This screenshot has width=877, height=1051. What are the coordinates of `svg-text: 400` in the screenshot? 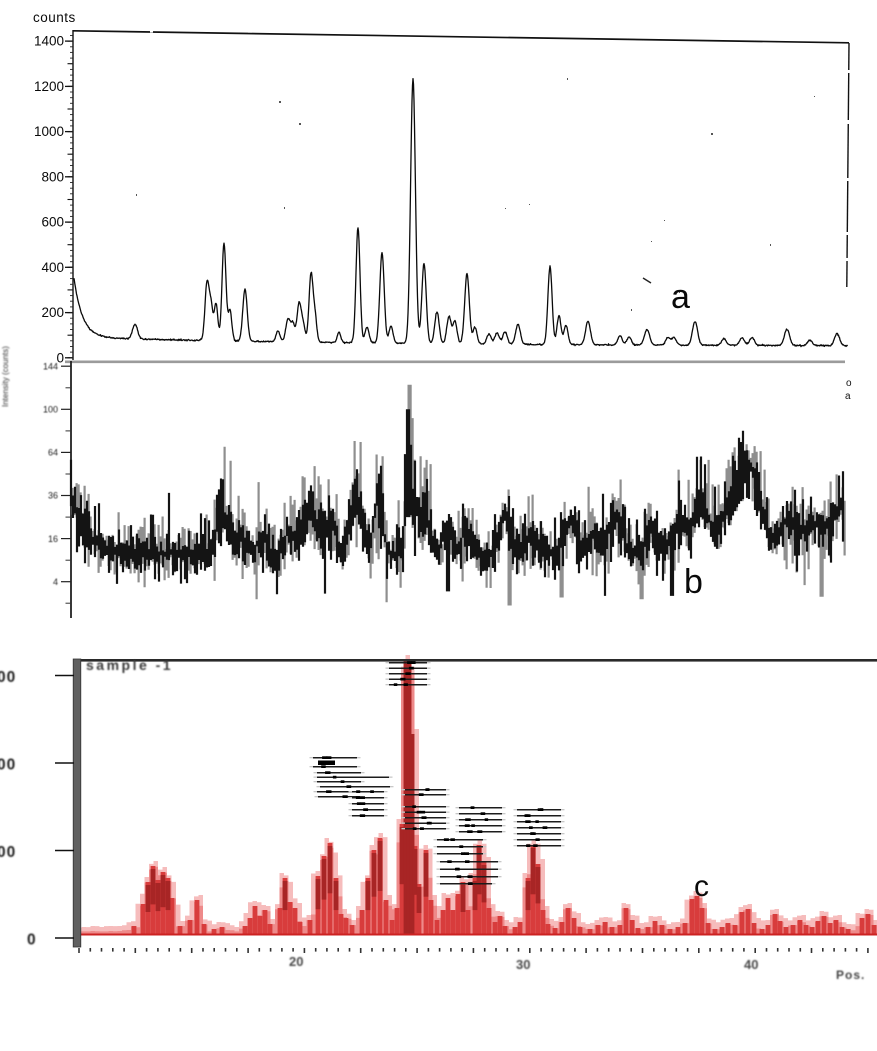 It's located at (52, 267).